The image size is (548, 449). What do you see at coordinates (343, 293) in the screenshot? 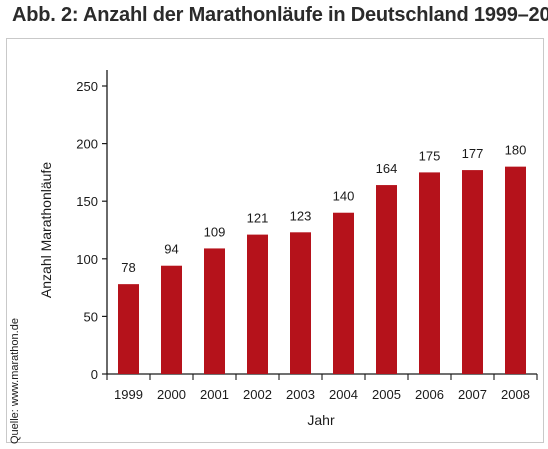
I see `bar-2004` at bounding box center [343, 293].